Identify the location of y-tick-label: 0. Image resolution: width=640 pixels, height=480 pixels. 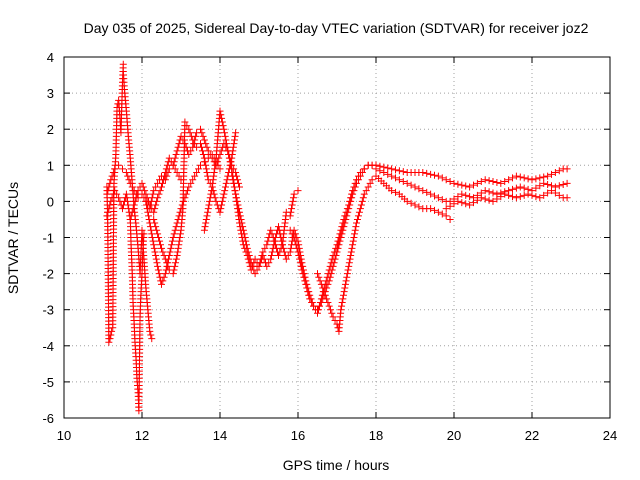
(50, 201).